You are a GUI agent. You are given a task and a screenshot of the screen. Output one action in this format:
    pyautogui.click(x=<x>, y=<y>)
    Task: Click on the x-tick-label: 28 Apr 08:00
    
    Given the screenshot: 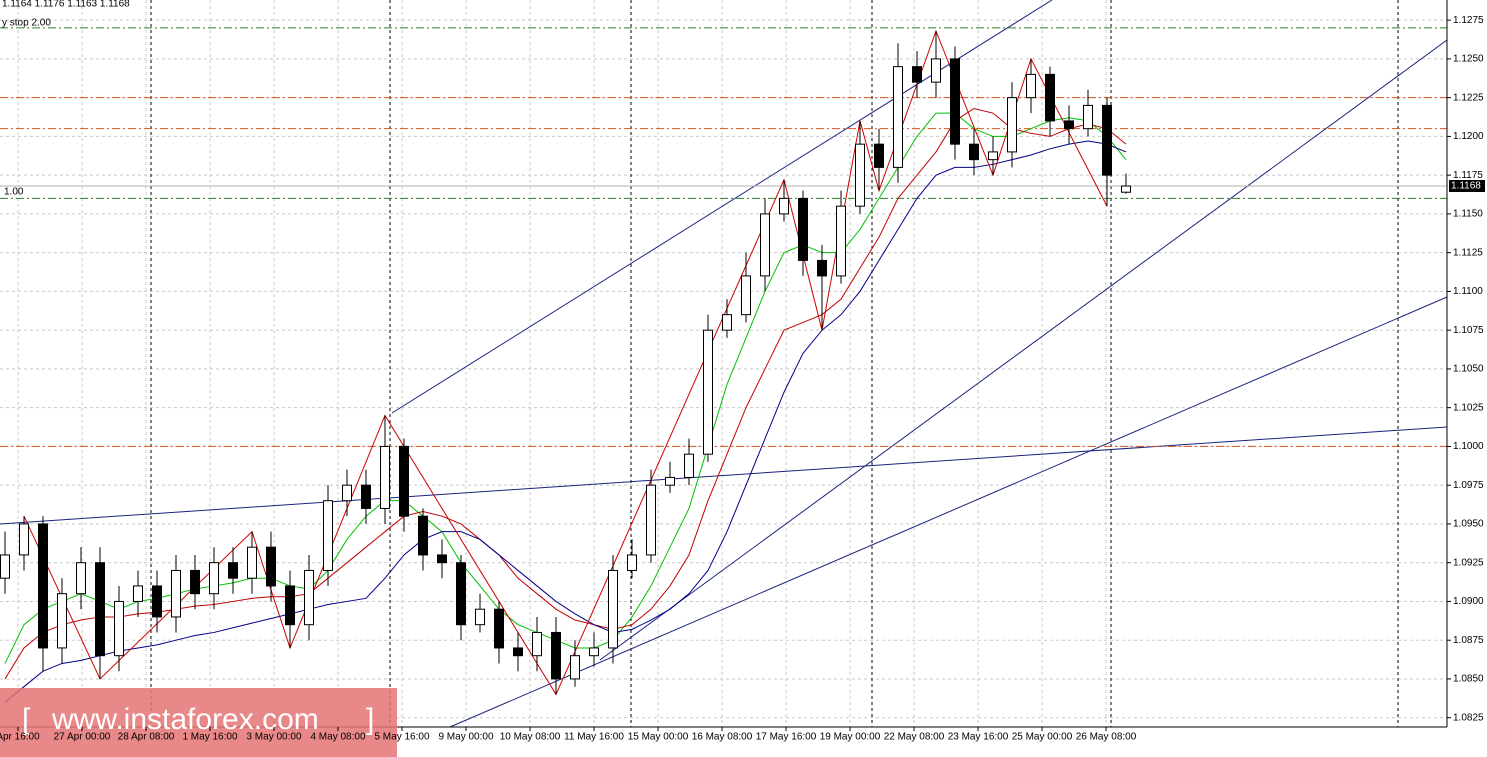 What is the action you would take?
    pyautogui.click(x=146, y=737)
    